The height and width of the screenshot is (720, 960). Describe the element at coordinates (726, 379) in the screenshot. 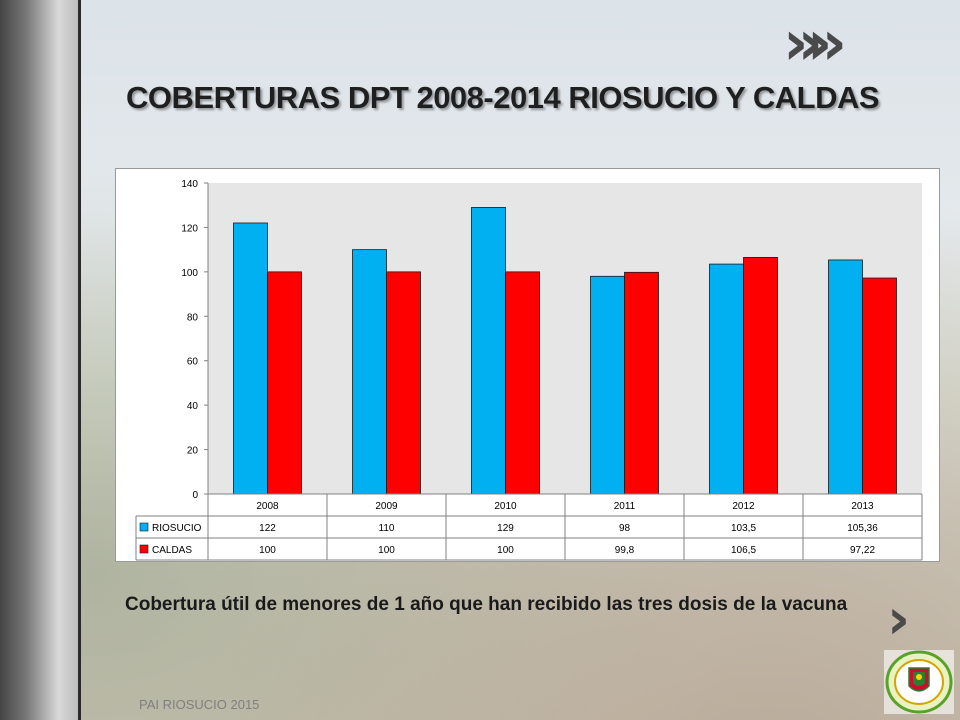

I see `bar-riosucio-2012` at that location.